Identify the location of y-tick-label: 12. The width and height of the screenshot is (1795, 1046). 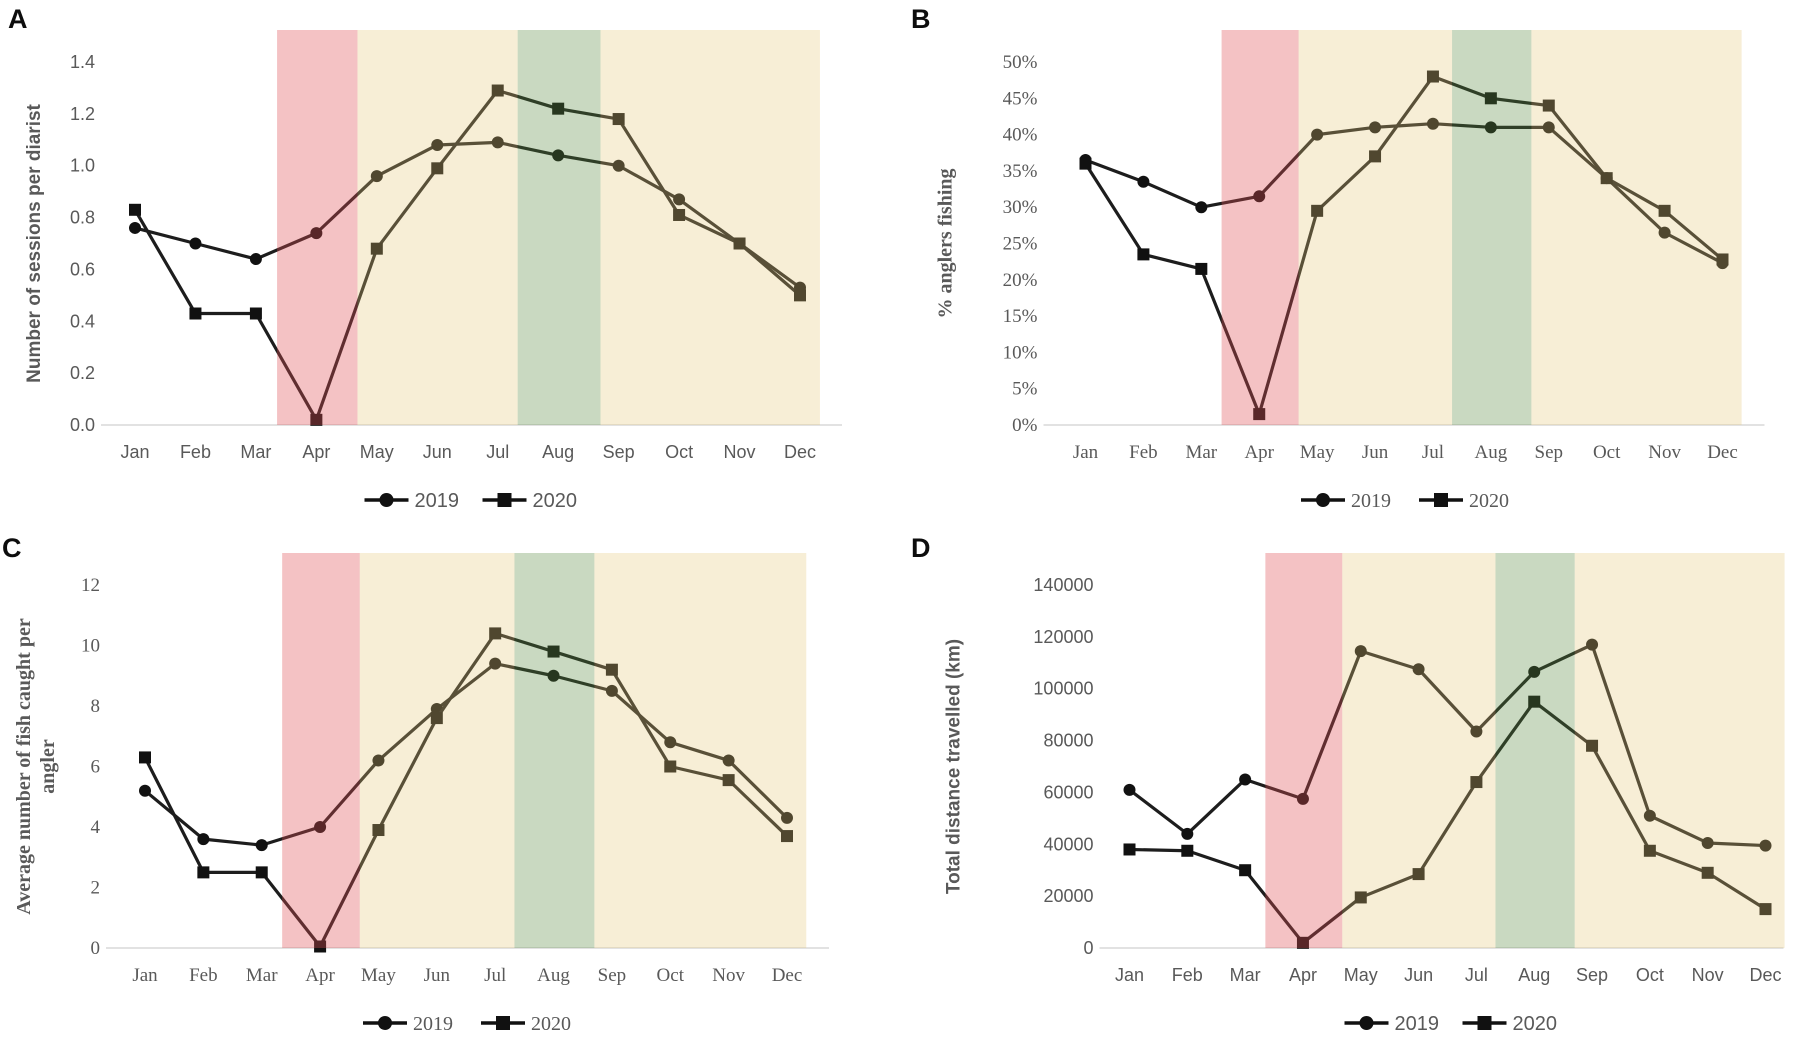
(90, 585).